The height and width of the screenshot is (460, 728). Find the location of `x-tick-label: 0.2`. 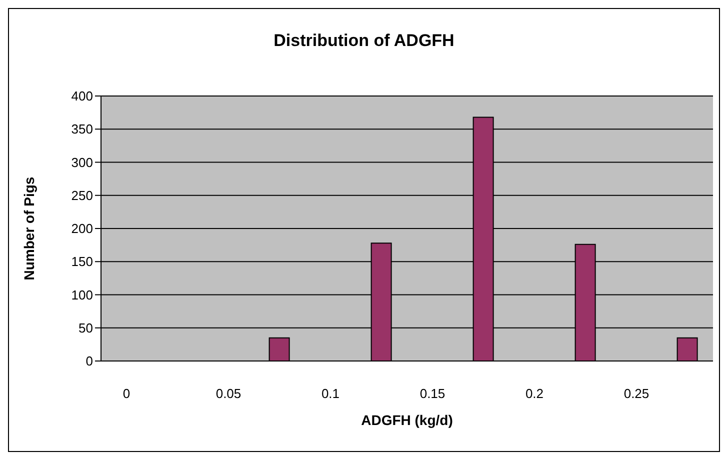

x-tick-label: 0.2 is located at coordinates (534, 394).